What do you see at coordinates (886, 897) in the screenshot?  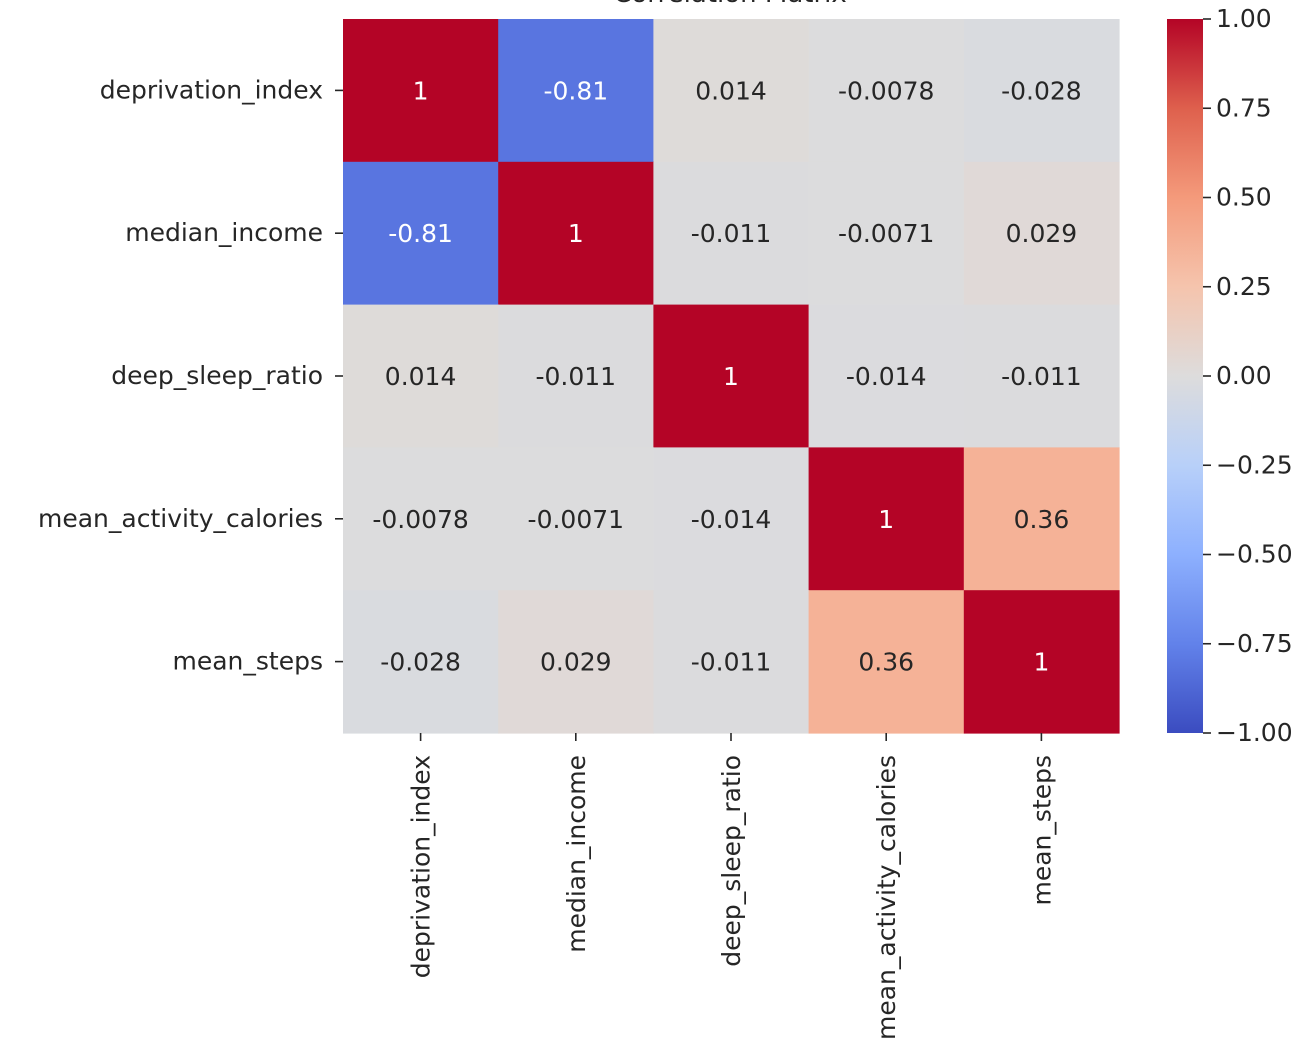 I see `x-tick-label-mean-activity-calories: mean_activity_calories` at bounding box center [886, 897].